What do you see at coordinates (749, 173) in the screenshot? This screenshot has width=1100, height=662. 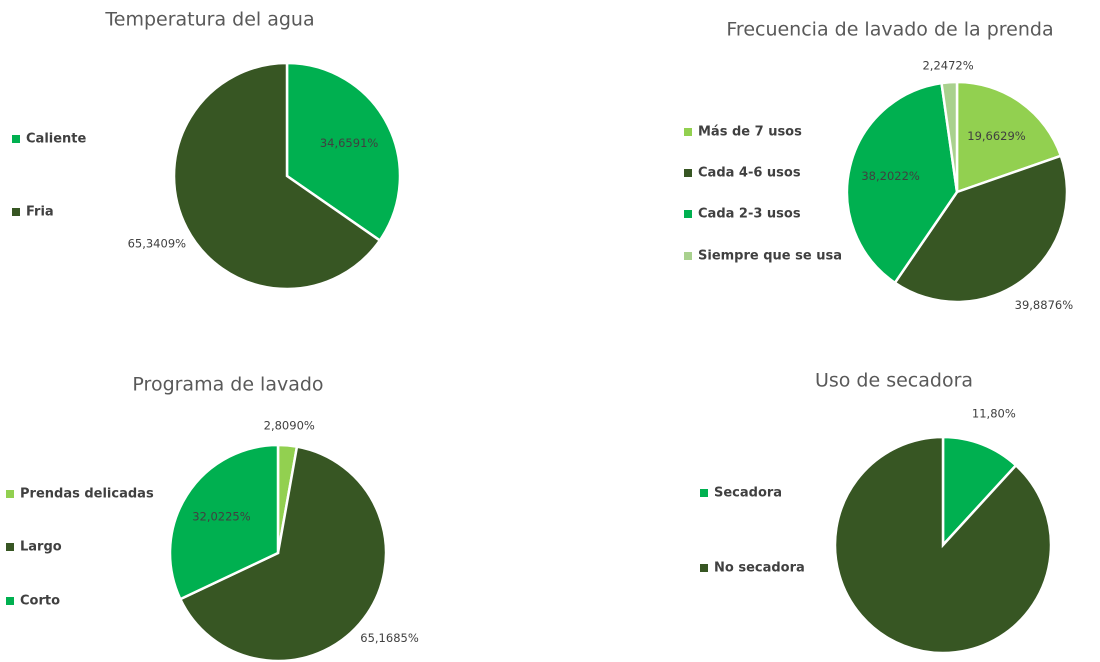 I see `legend-label: Cada 4-6 usos` at bounding box center [749, 173].